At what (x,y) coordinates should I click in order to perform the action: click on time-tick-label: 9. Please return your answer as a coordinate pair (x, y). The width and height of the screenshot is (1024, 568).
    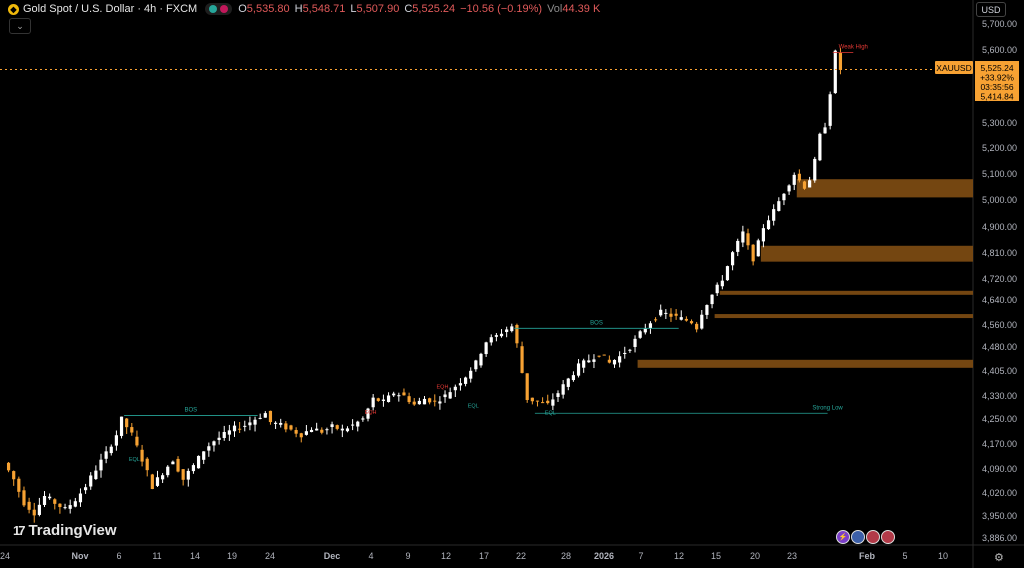
    Looking at the image, I should click on (407, 556).